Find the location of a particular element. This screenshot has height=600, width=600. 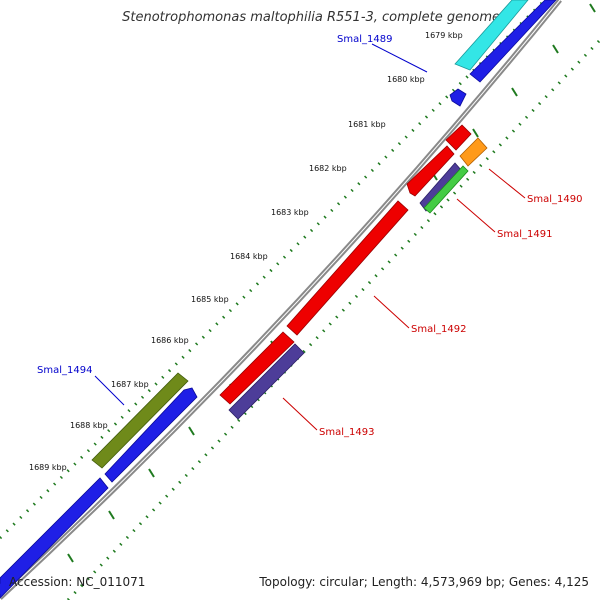

scale-label: 1680 kbp is located at coordinates (406, 79).